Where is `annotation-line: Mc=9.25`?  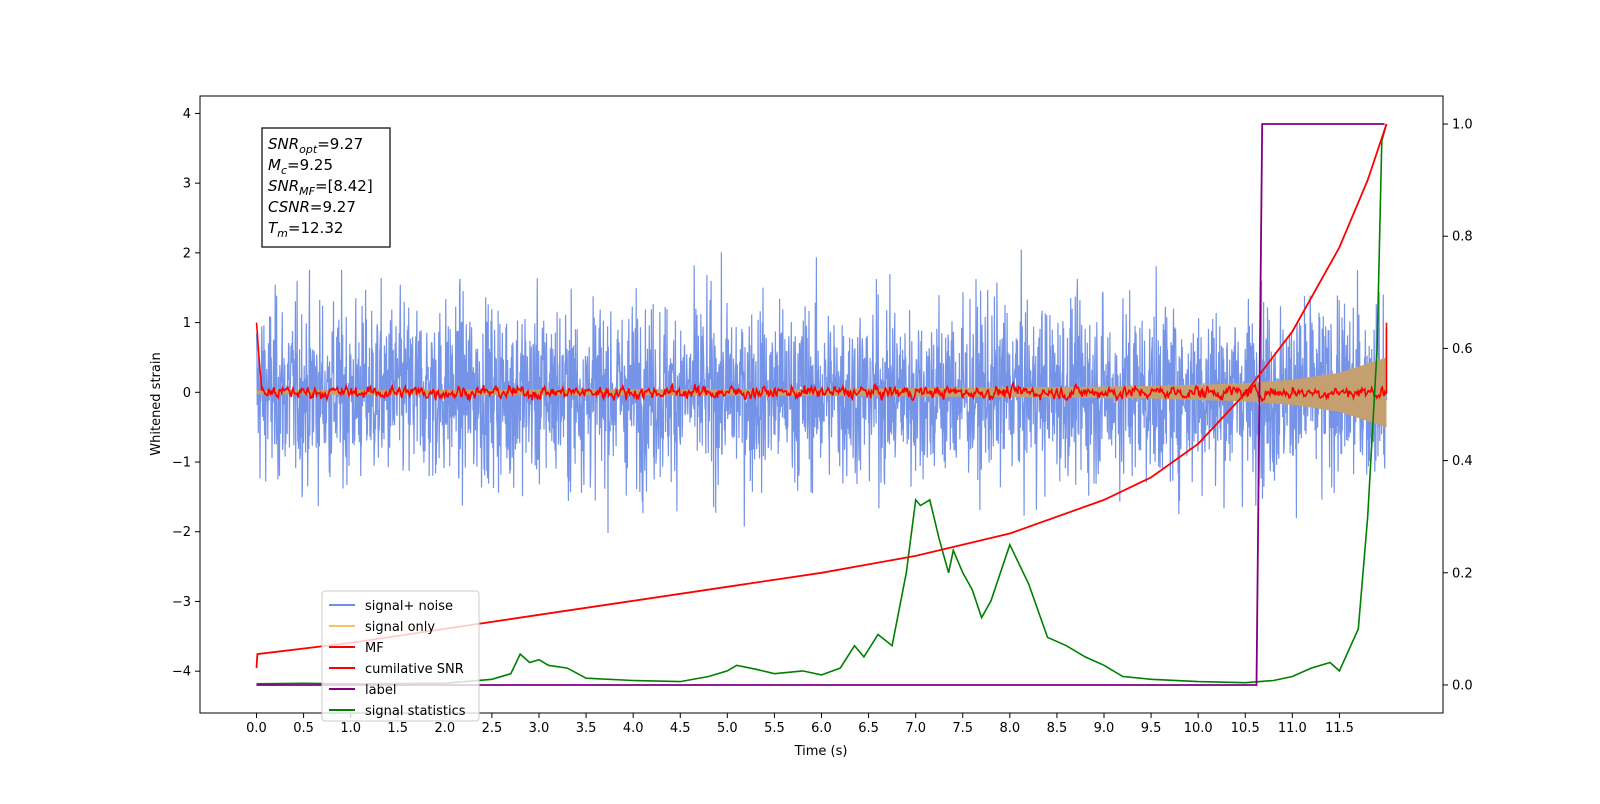
annotation-line: Mc=9.25 is located at coordinates (300, 166).